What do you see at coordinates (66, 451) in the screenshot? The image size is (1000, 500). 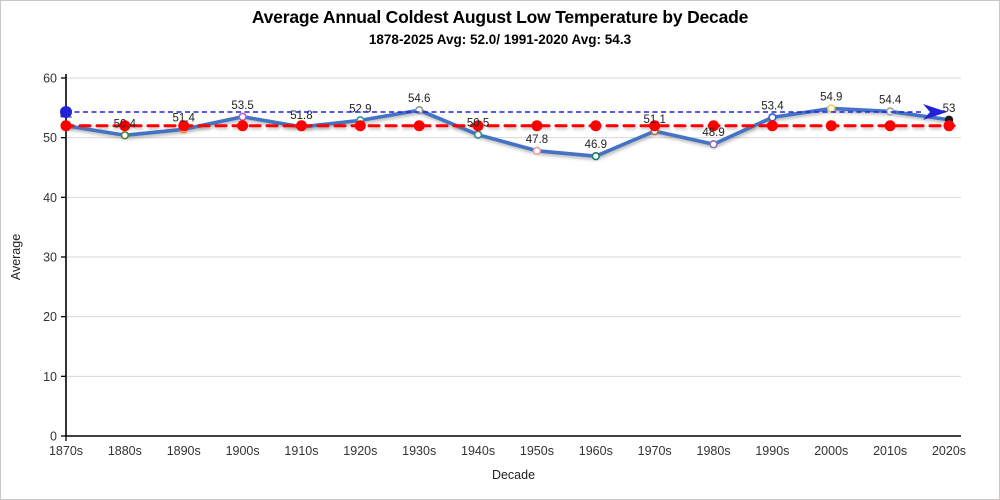 I see `x-tick-label: 1870s` at bounding box center [66, 451].